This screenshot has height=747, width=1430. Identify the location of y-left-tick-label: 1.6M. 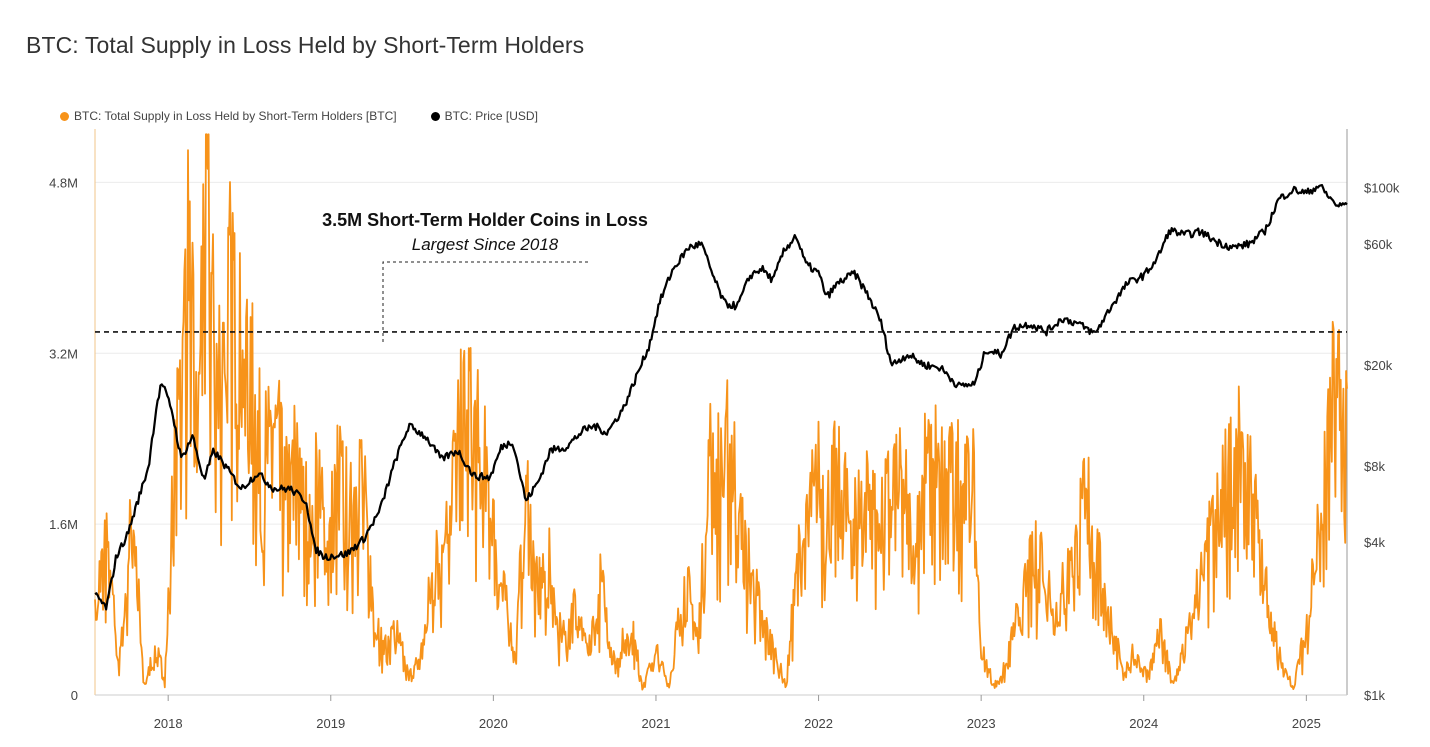
(63, 524).